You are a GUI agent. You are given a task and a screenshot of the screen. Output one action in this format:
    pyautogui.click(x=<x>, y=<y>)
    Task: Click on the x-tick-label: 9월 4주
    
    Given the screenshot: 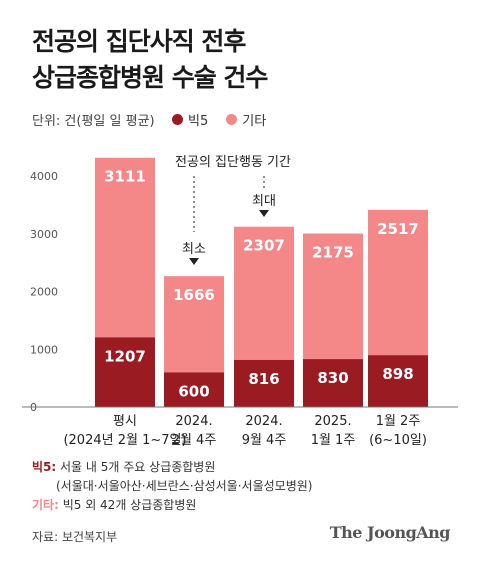 What is the action you would take?
    pyautogui.click(x=264, y=440)
    